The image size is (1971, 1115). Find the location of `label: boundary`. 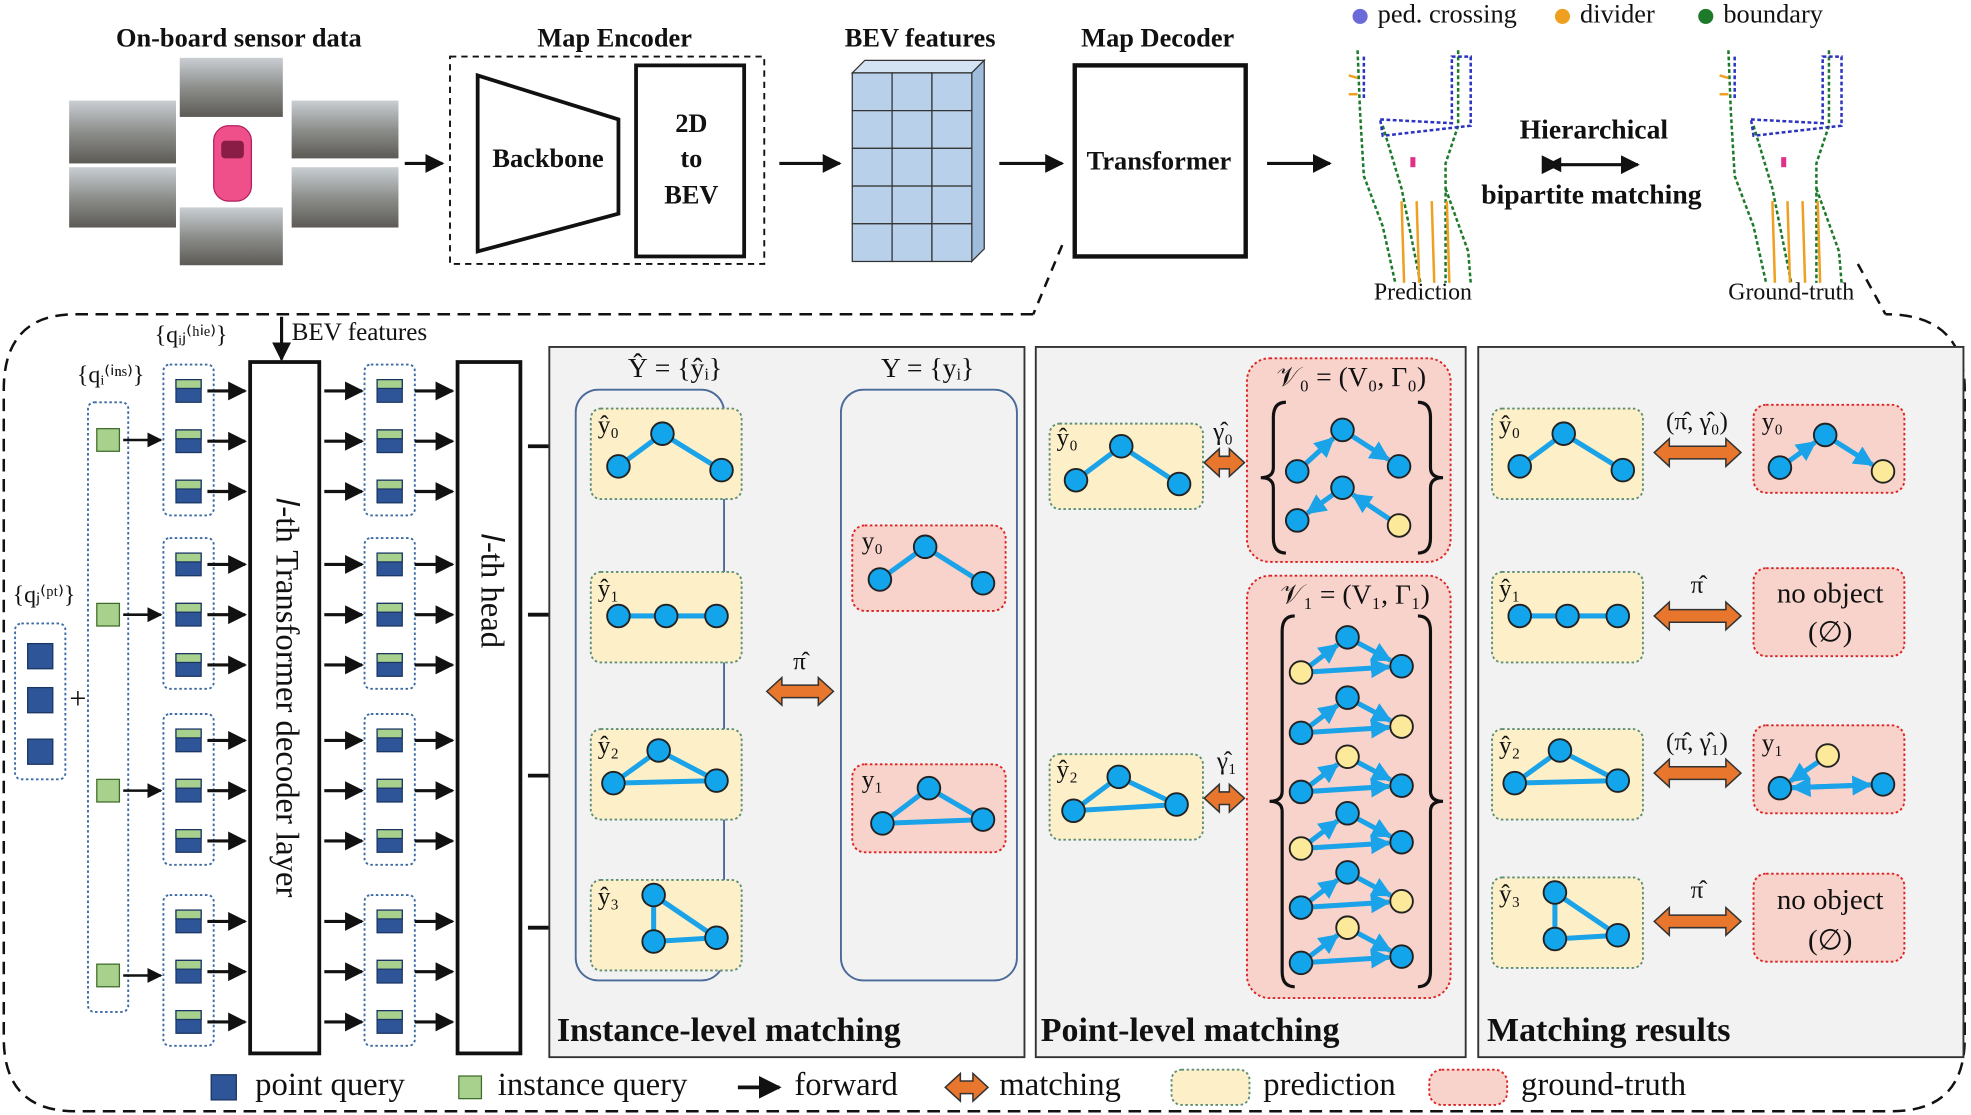

label: boundary is located at coordinates (1773, 14).